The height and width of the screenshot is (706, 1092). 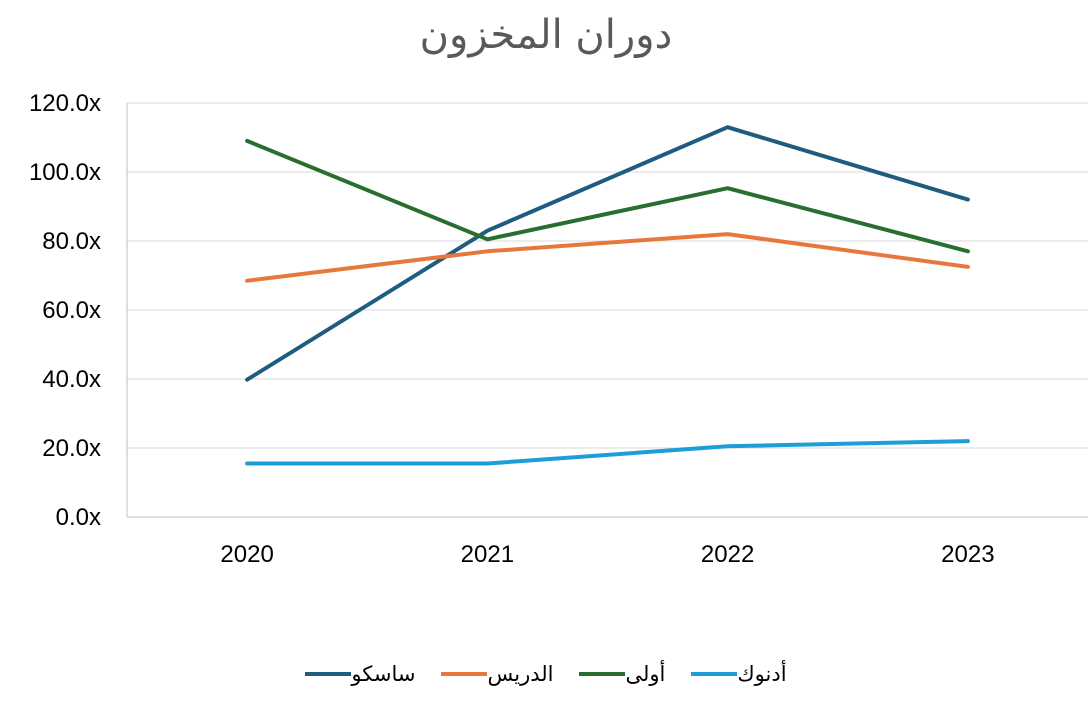 I want to click on legend-item: أولى, so click(x=622, y=674).